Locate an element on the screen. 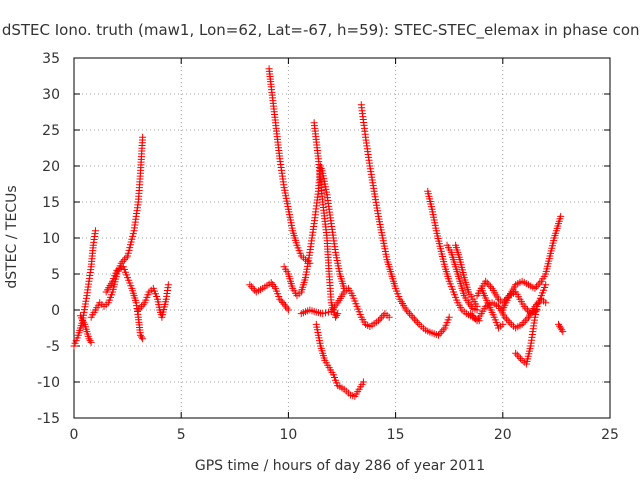  y-tick-label: 35 is located at coordinates (51, 59).